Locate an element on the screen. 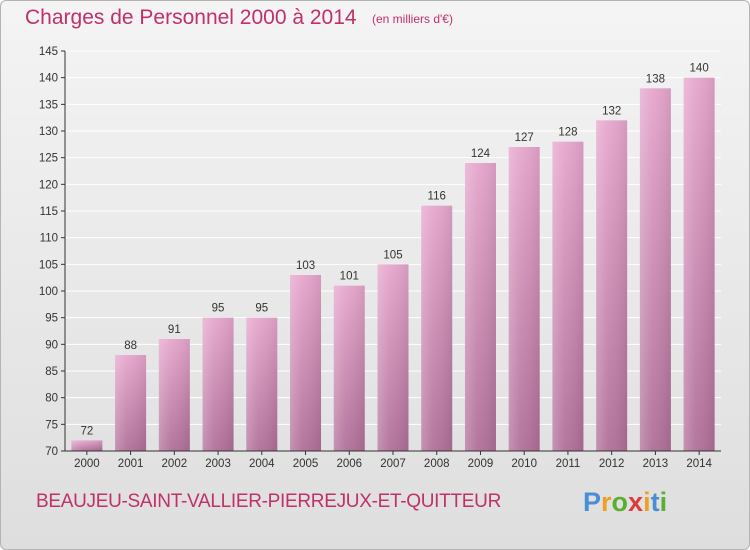 The width and height of the screenshot is (750, 550). data-label: 140 is located at coordinates (699, 69).